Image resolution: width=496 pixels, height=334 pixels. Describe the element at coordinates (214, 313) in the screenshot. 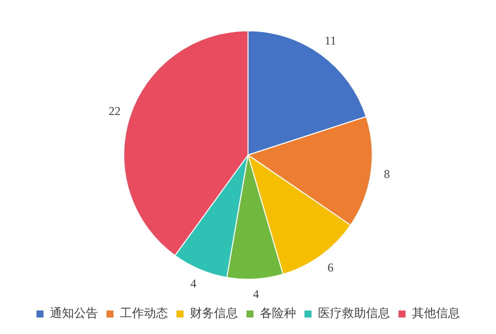

I see `legend-label: 财务信息` at that location.